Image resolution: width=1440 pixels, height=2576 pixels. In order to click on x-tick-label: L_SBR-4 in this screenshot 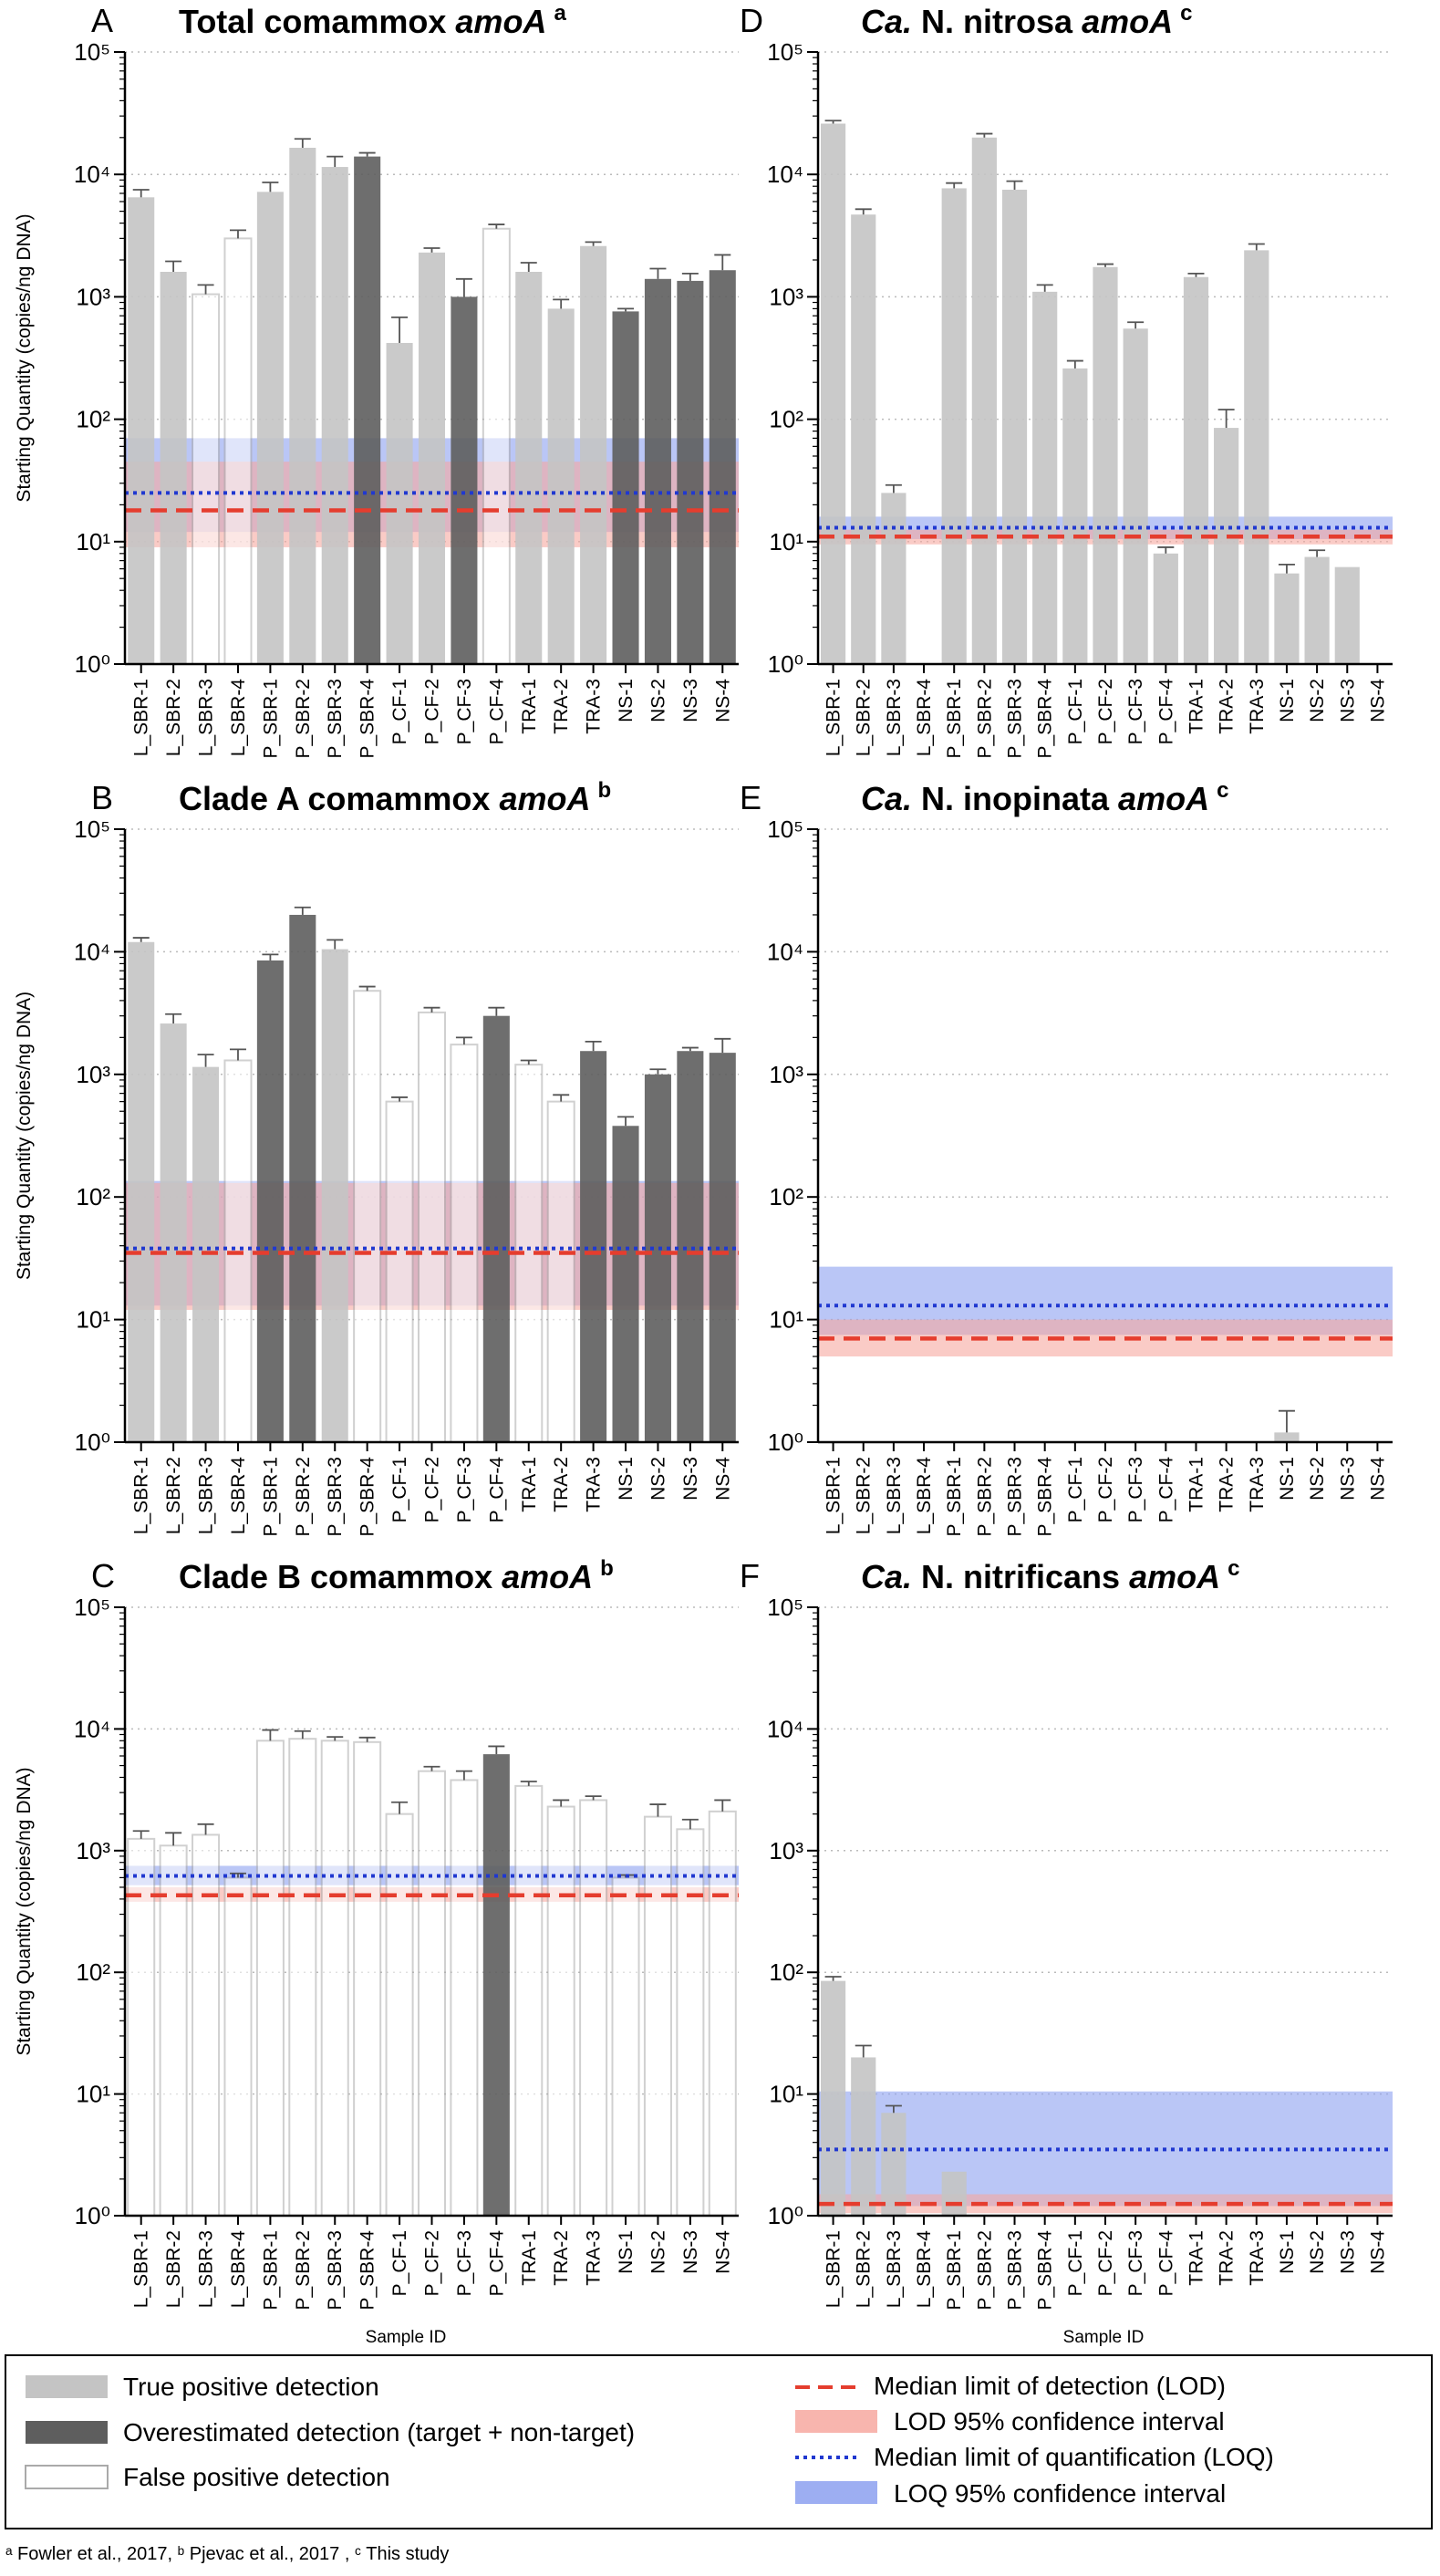, I will do `click(239, 2269)`.